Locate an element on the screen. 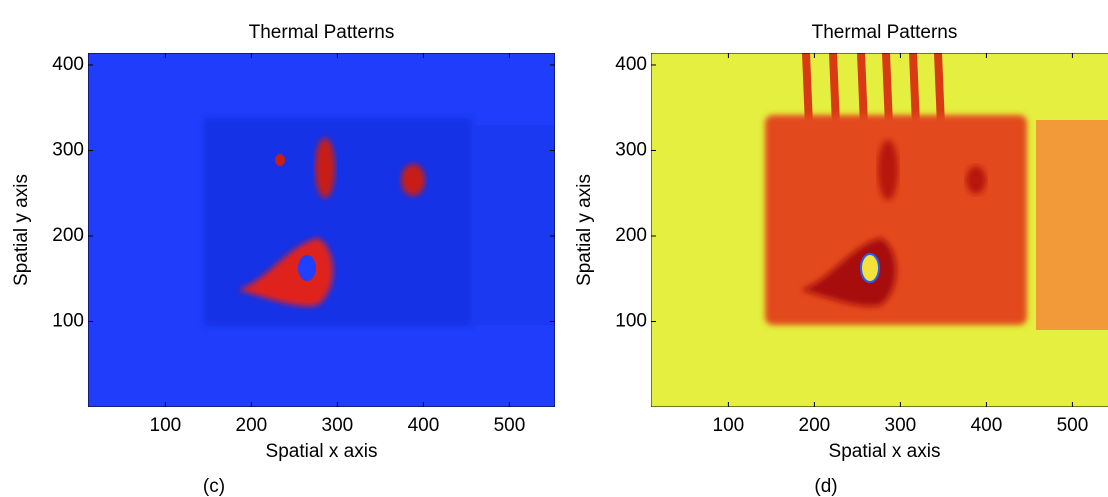  caption: (c) is located at coordinates (214, 486).